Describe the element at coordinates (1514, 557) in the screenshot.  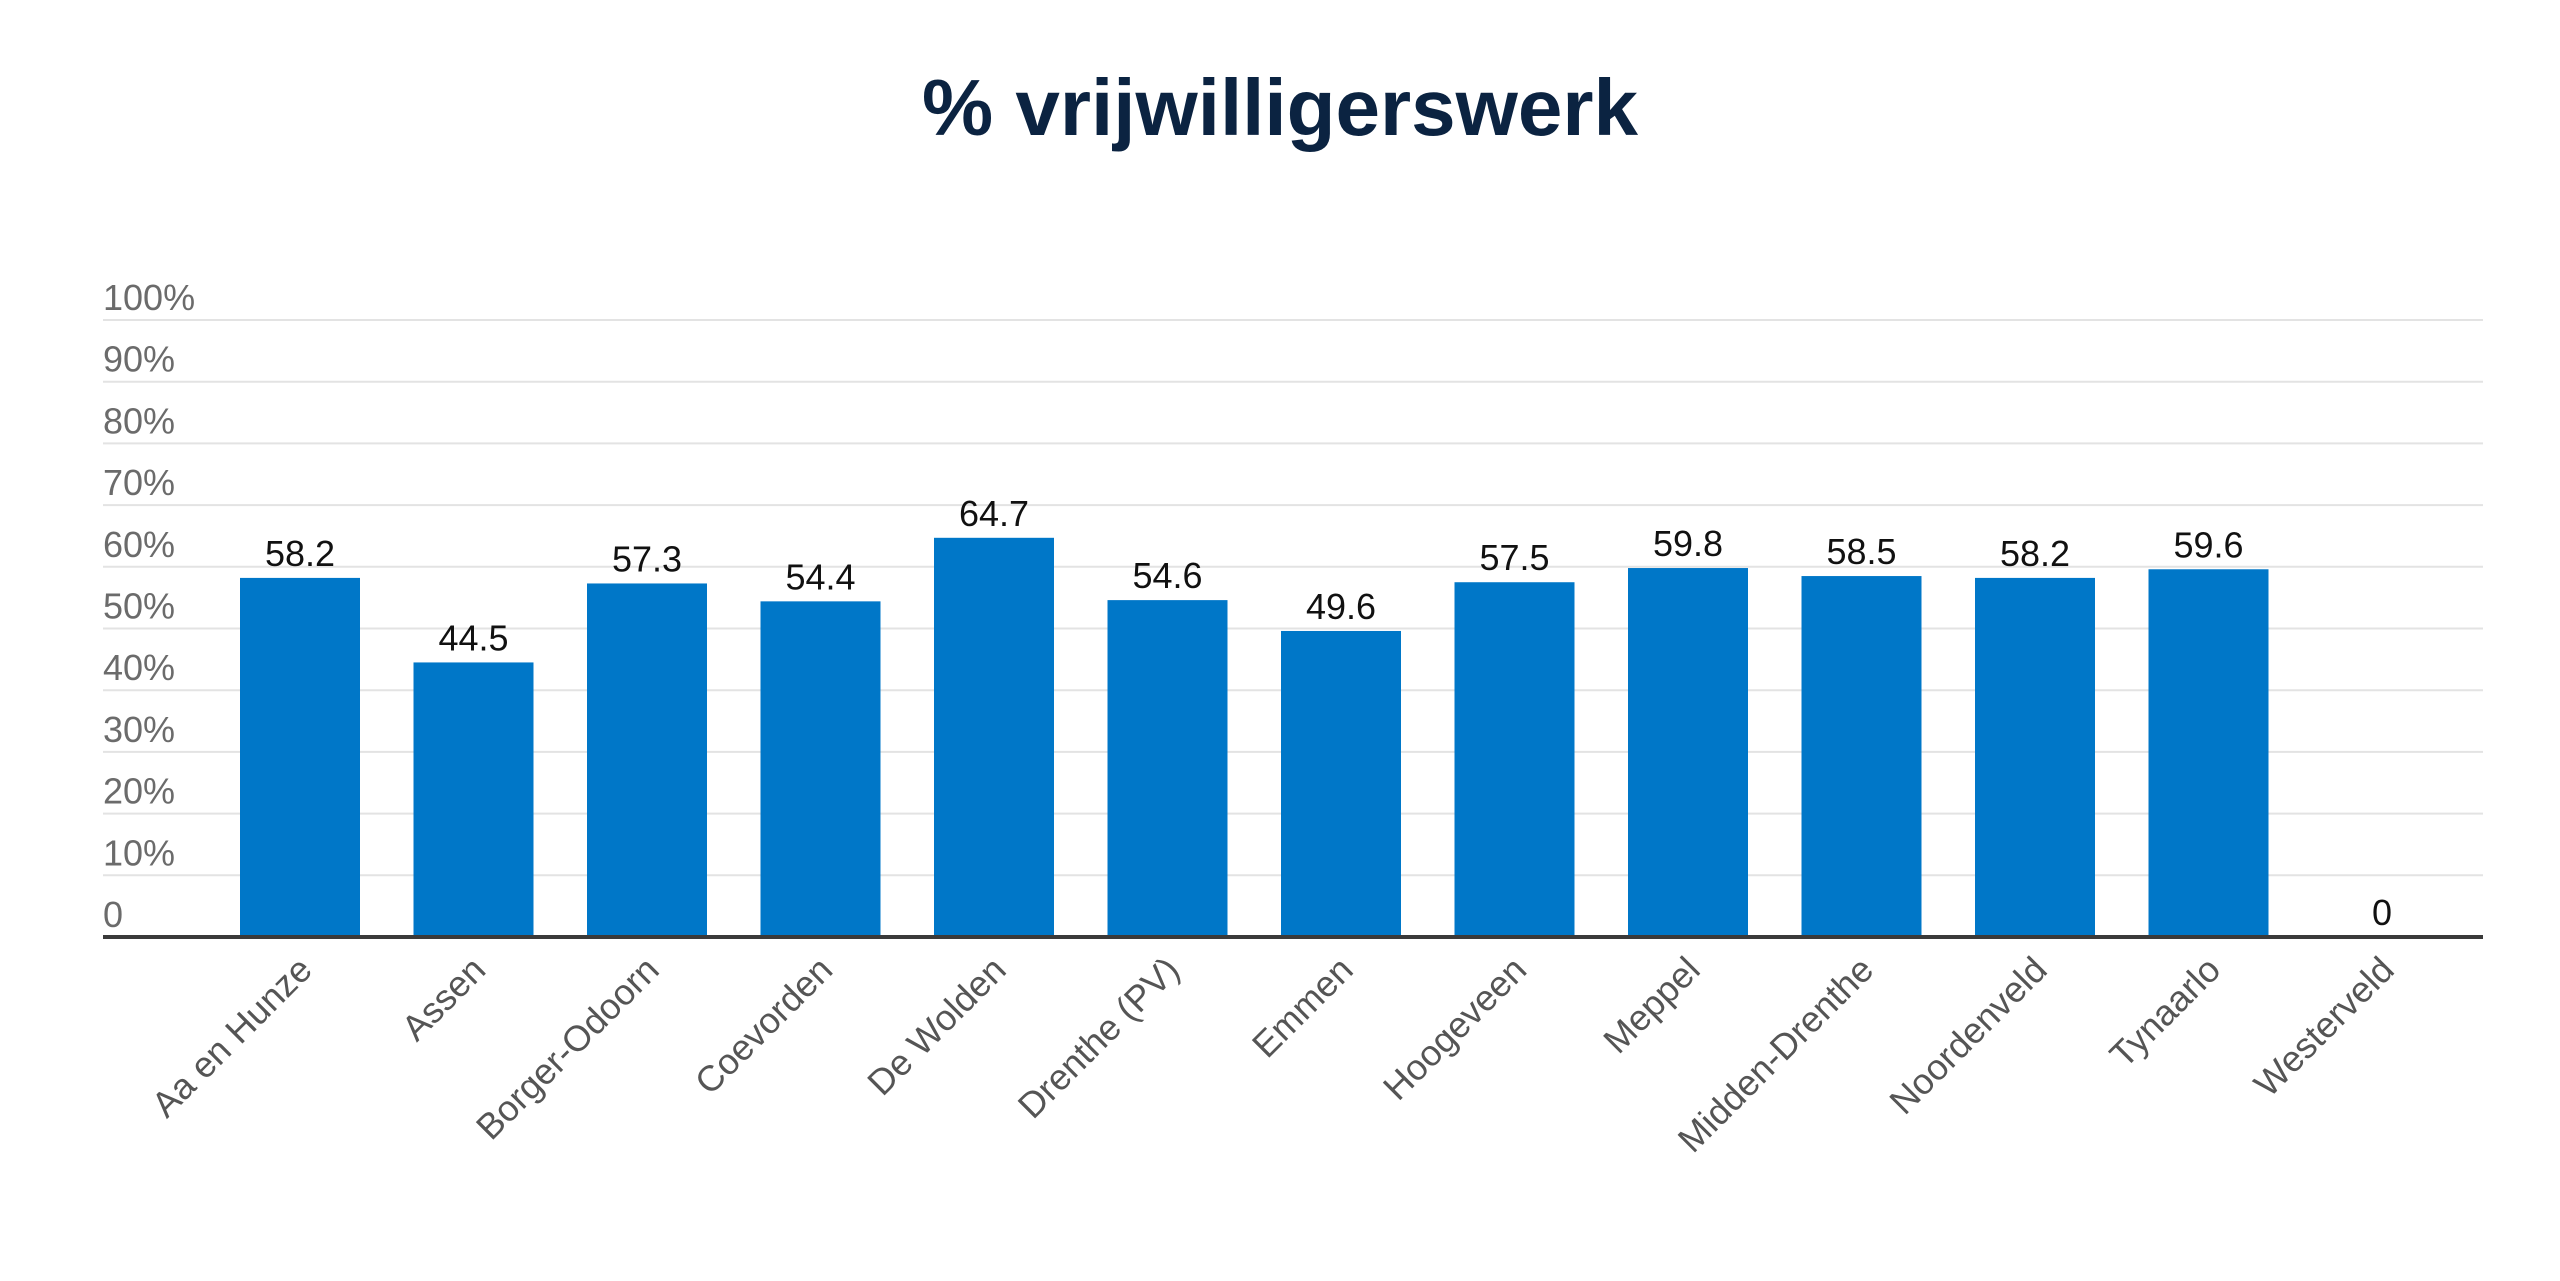
I see `data-label: 57.5` at that location.